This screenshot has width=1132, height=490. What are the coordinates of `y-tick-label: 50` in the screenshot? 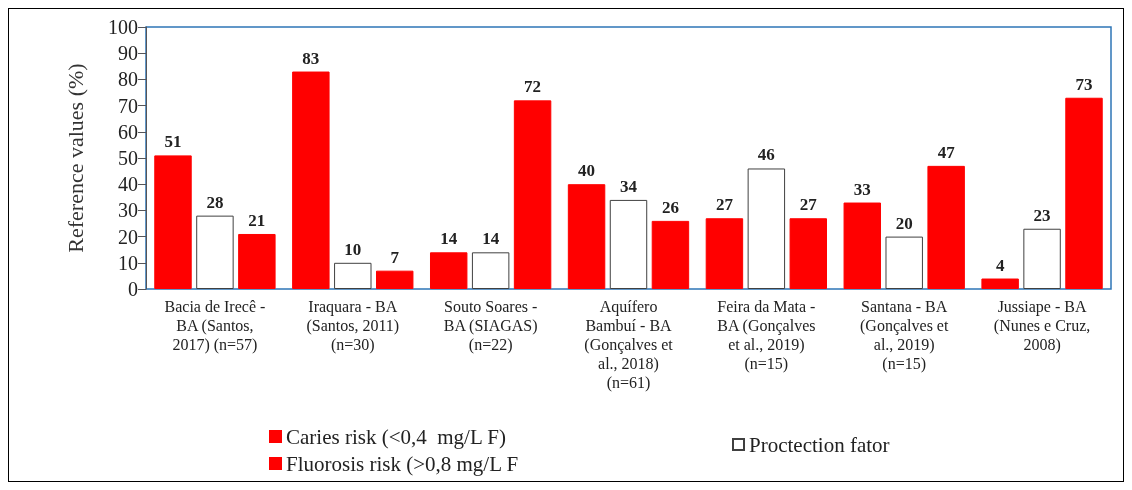 It's located at (128, 158).